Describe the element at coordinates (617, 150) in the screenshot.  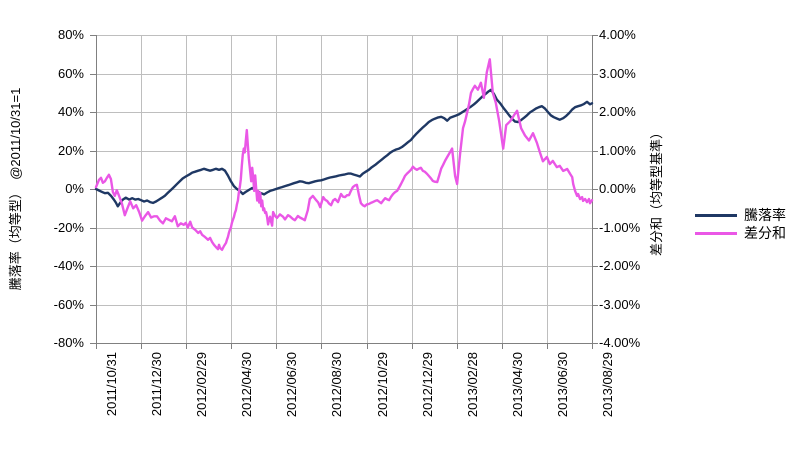
I see `y-axis-right-tick-label: 1.00%` at that location.